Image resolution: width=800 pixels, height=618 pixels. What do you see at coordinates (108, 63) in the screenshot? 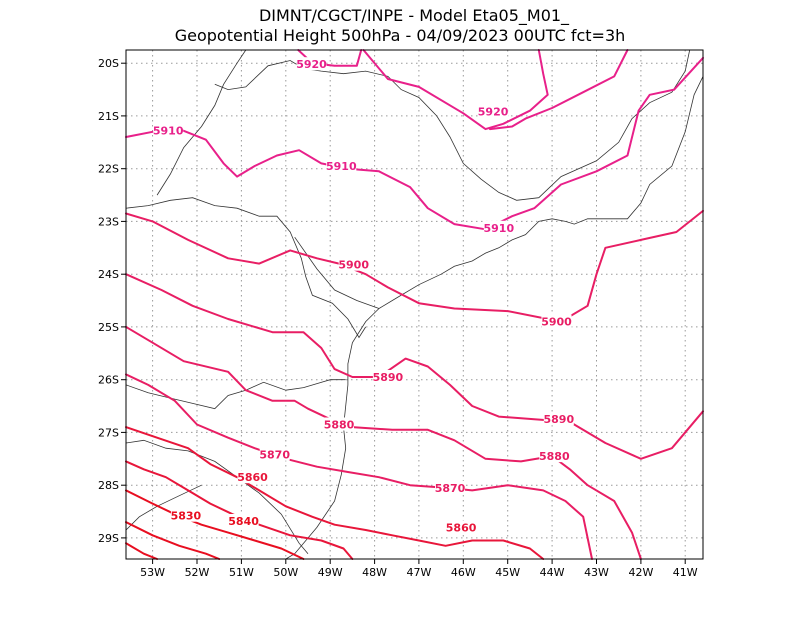
I see `lat-tick-label: 20S` at bounding box center [108, 63].